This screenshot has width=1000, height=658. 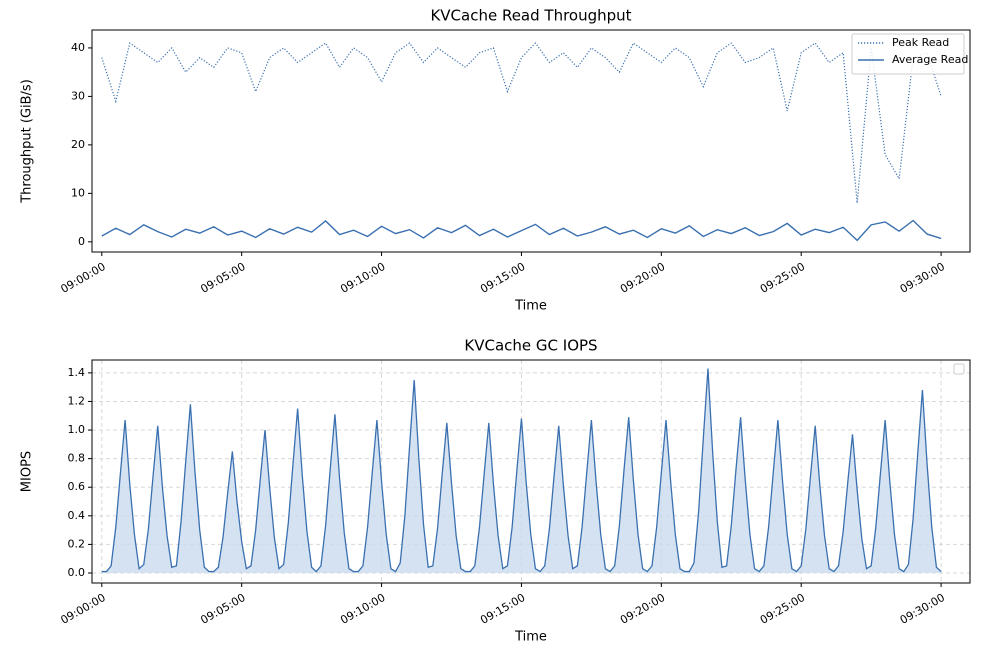 I want to click on y-axis-label: Throughput (GiB/s), so click(x=27, y=141).